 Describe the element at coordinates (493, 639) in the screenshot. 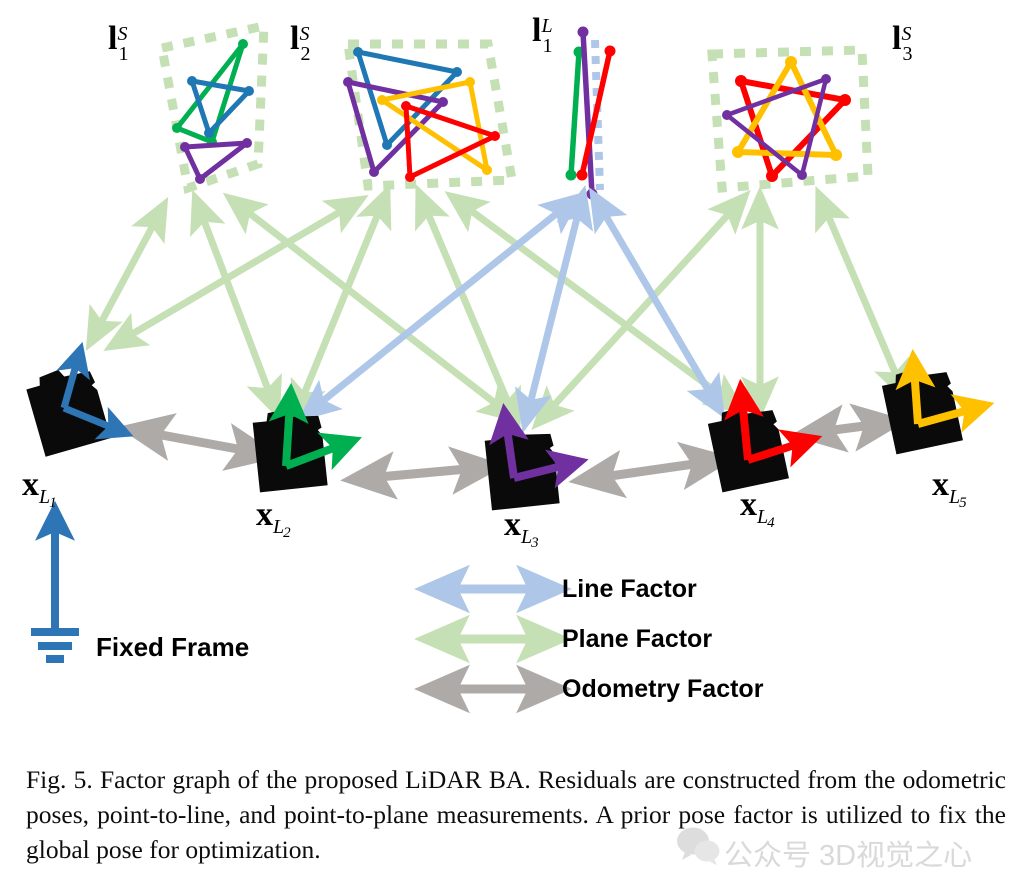

I see `legend-arrows` at that location.